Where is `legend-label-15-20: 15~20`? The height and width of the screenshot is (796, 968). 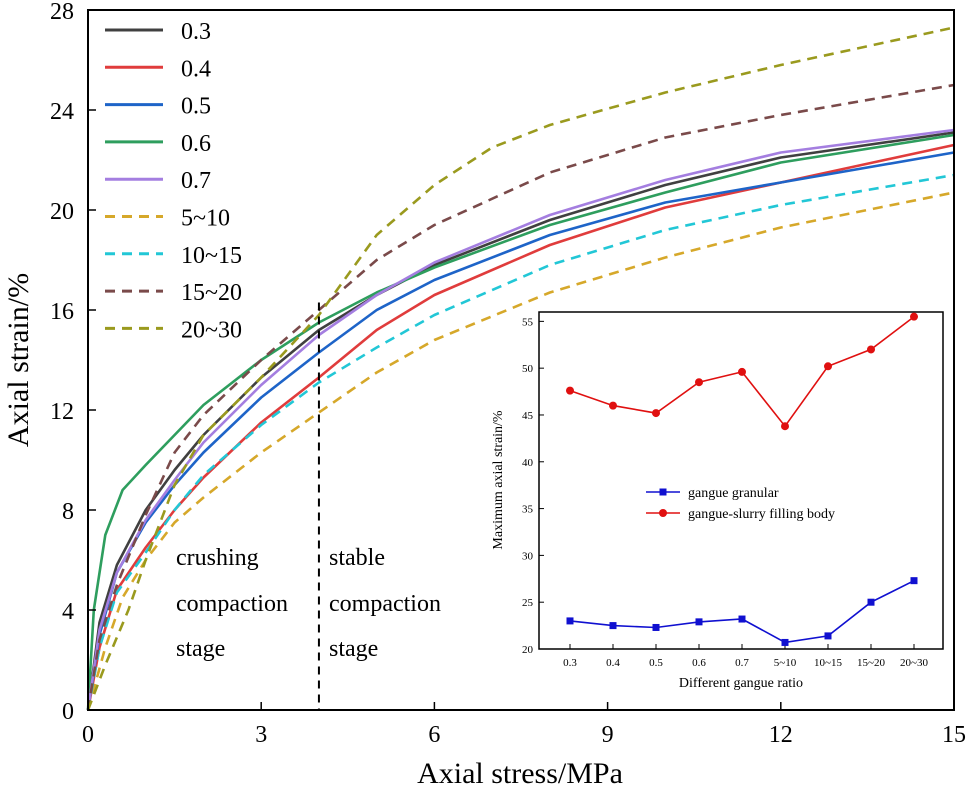 legend-label-15-20: 15~20 is located at coordinates (211, 293).